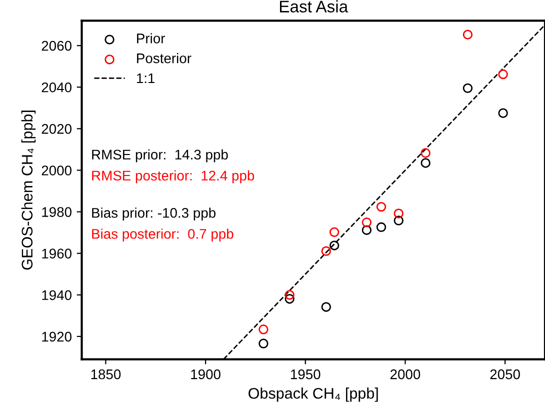 This screenshot has width=545, height=413. Describe the element at coordinates (505, 374) in the screenshot. I see `x-tick-label: 2050` at that location.